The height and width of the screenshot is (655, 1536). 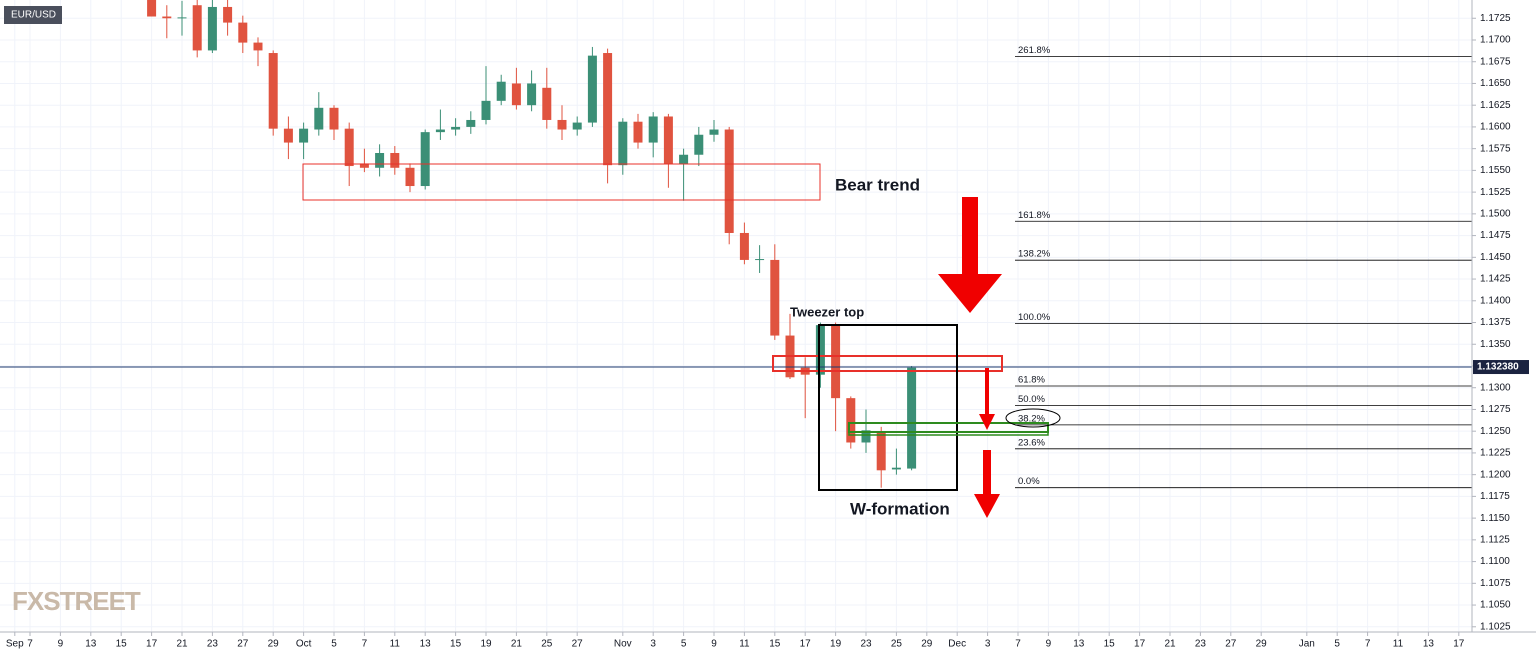 What do you see at coordinates (888, 407) in the screenshot?
I see `w-box` at bounding box center [888, 407].